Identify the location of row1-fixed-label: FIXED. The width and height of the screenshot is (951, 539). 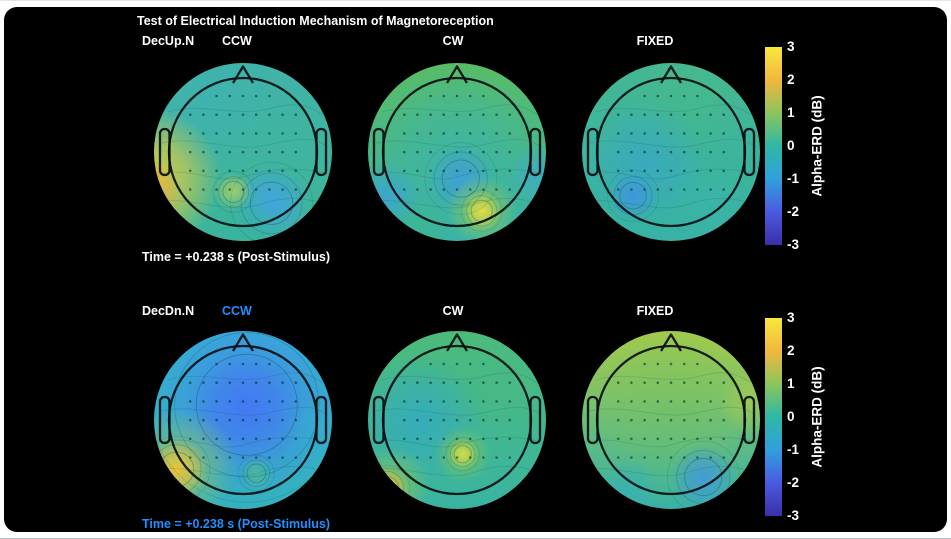
(655, 41).